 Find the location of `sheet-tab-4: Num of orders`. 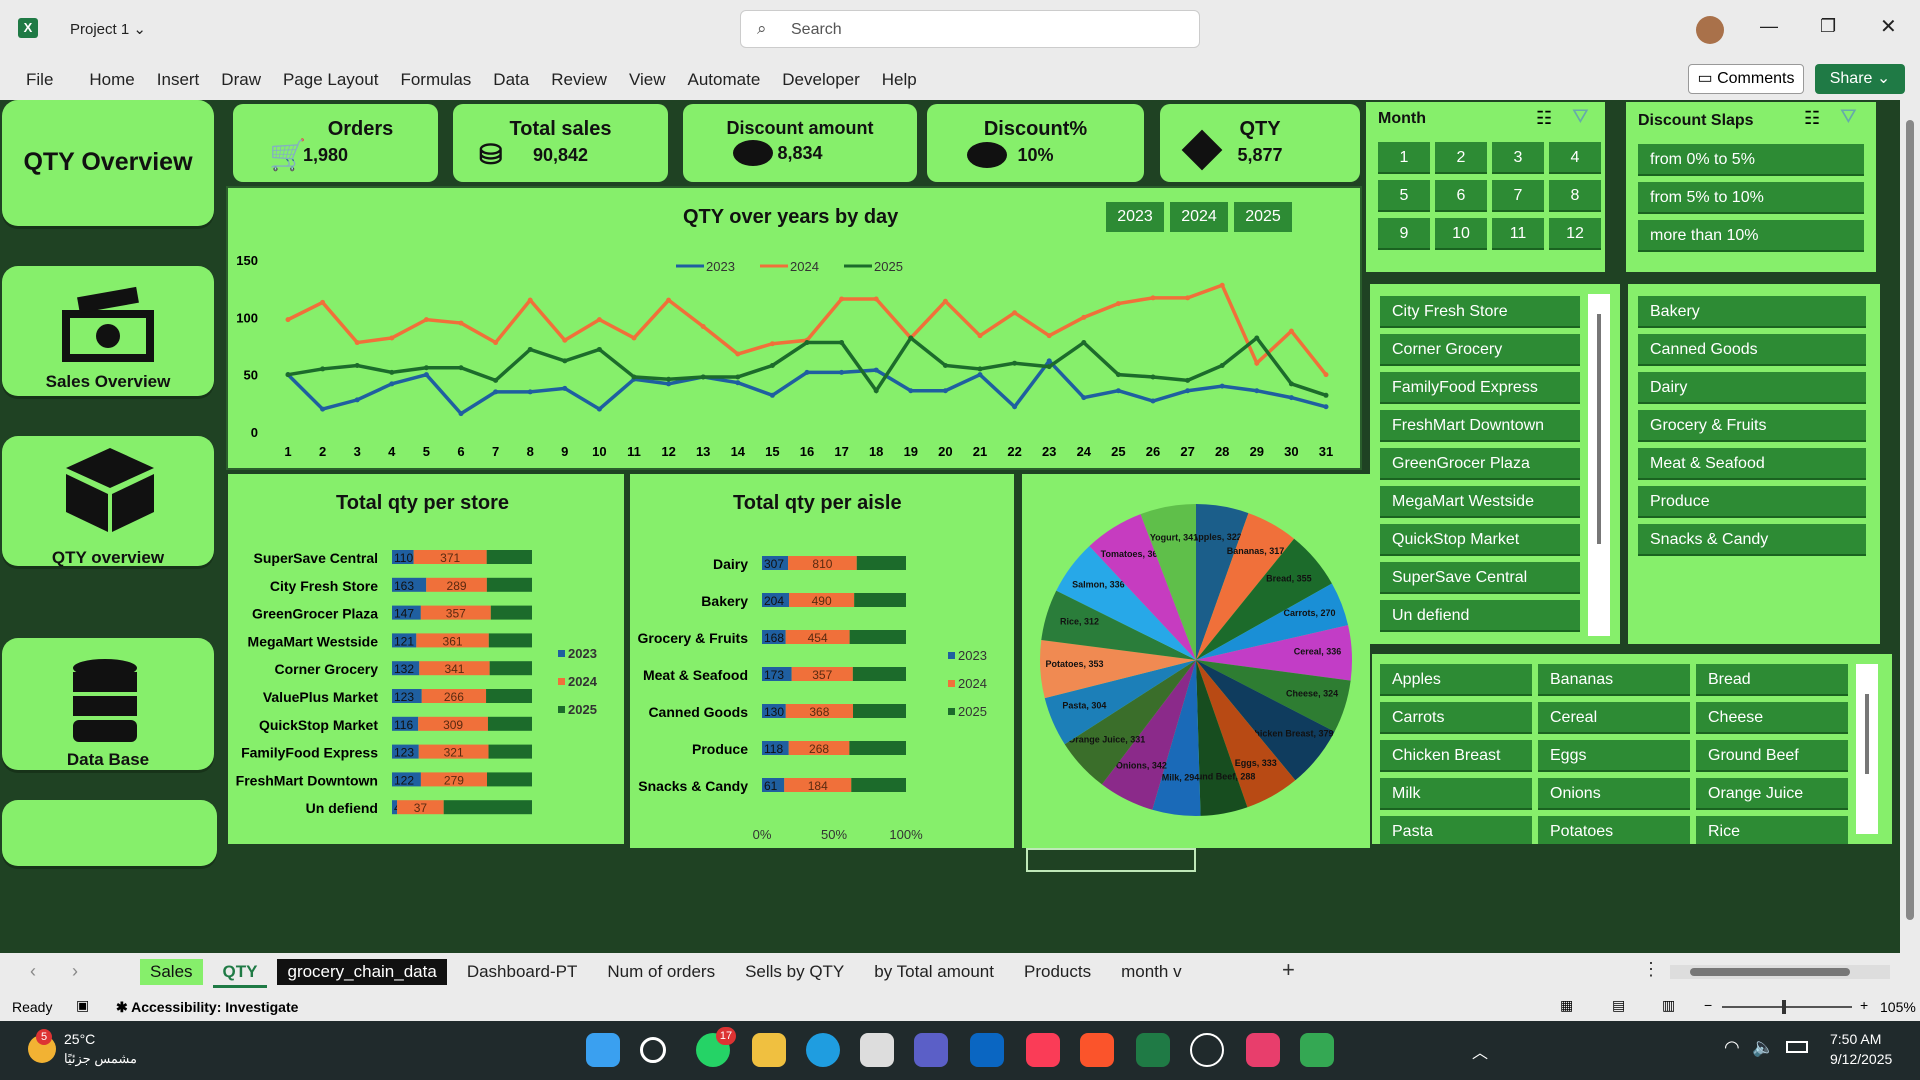

sheet-tab-4: Num of orders is located at coordinates (661, 971).